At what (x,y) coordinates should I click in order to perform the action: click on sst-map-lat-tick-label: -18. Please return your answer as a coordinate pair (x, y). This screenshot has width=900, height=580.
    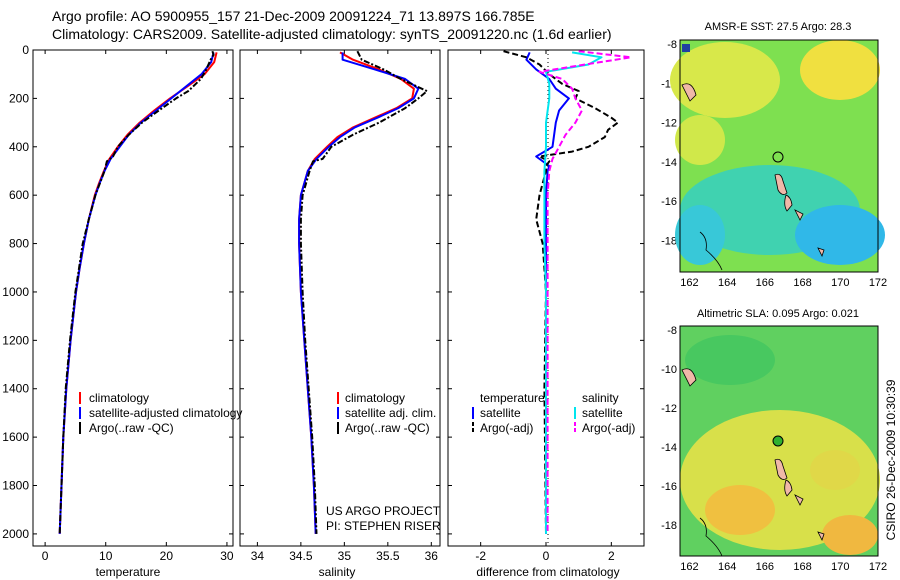
    Looking at the image, I should click on (669, 242).